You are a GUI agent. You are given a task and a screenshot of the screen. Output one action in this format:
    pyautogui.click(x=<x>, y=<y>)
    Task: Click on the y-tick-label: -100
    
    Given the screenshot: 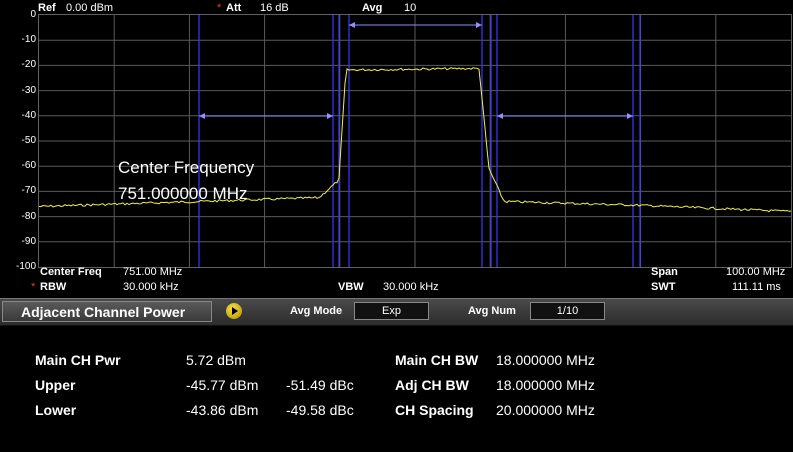 What is the action you would take?
    pyautogui.click(x=25, y=266)
    